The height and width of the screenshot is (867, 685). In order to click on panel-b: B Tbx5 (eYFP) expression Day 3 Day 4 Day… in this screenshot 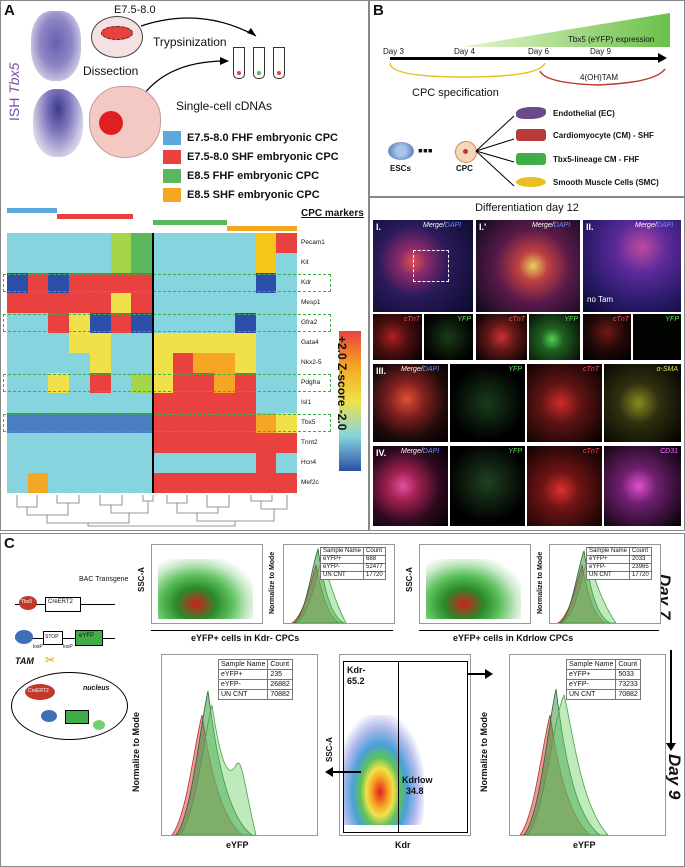, I will do `click(527, 98)`.